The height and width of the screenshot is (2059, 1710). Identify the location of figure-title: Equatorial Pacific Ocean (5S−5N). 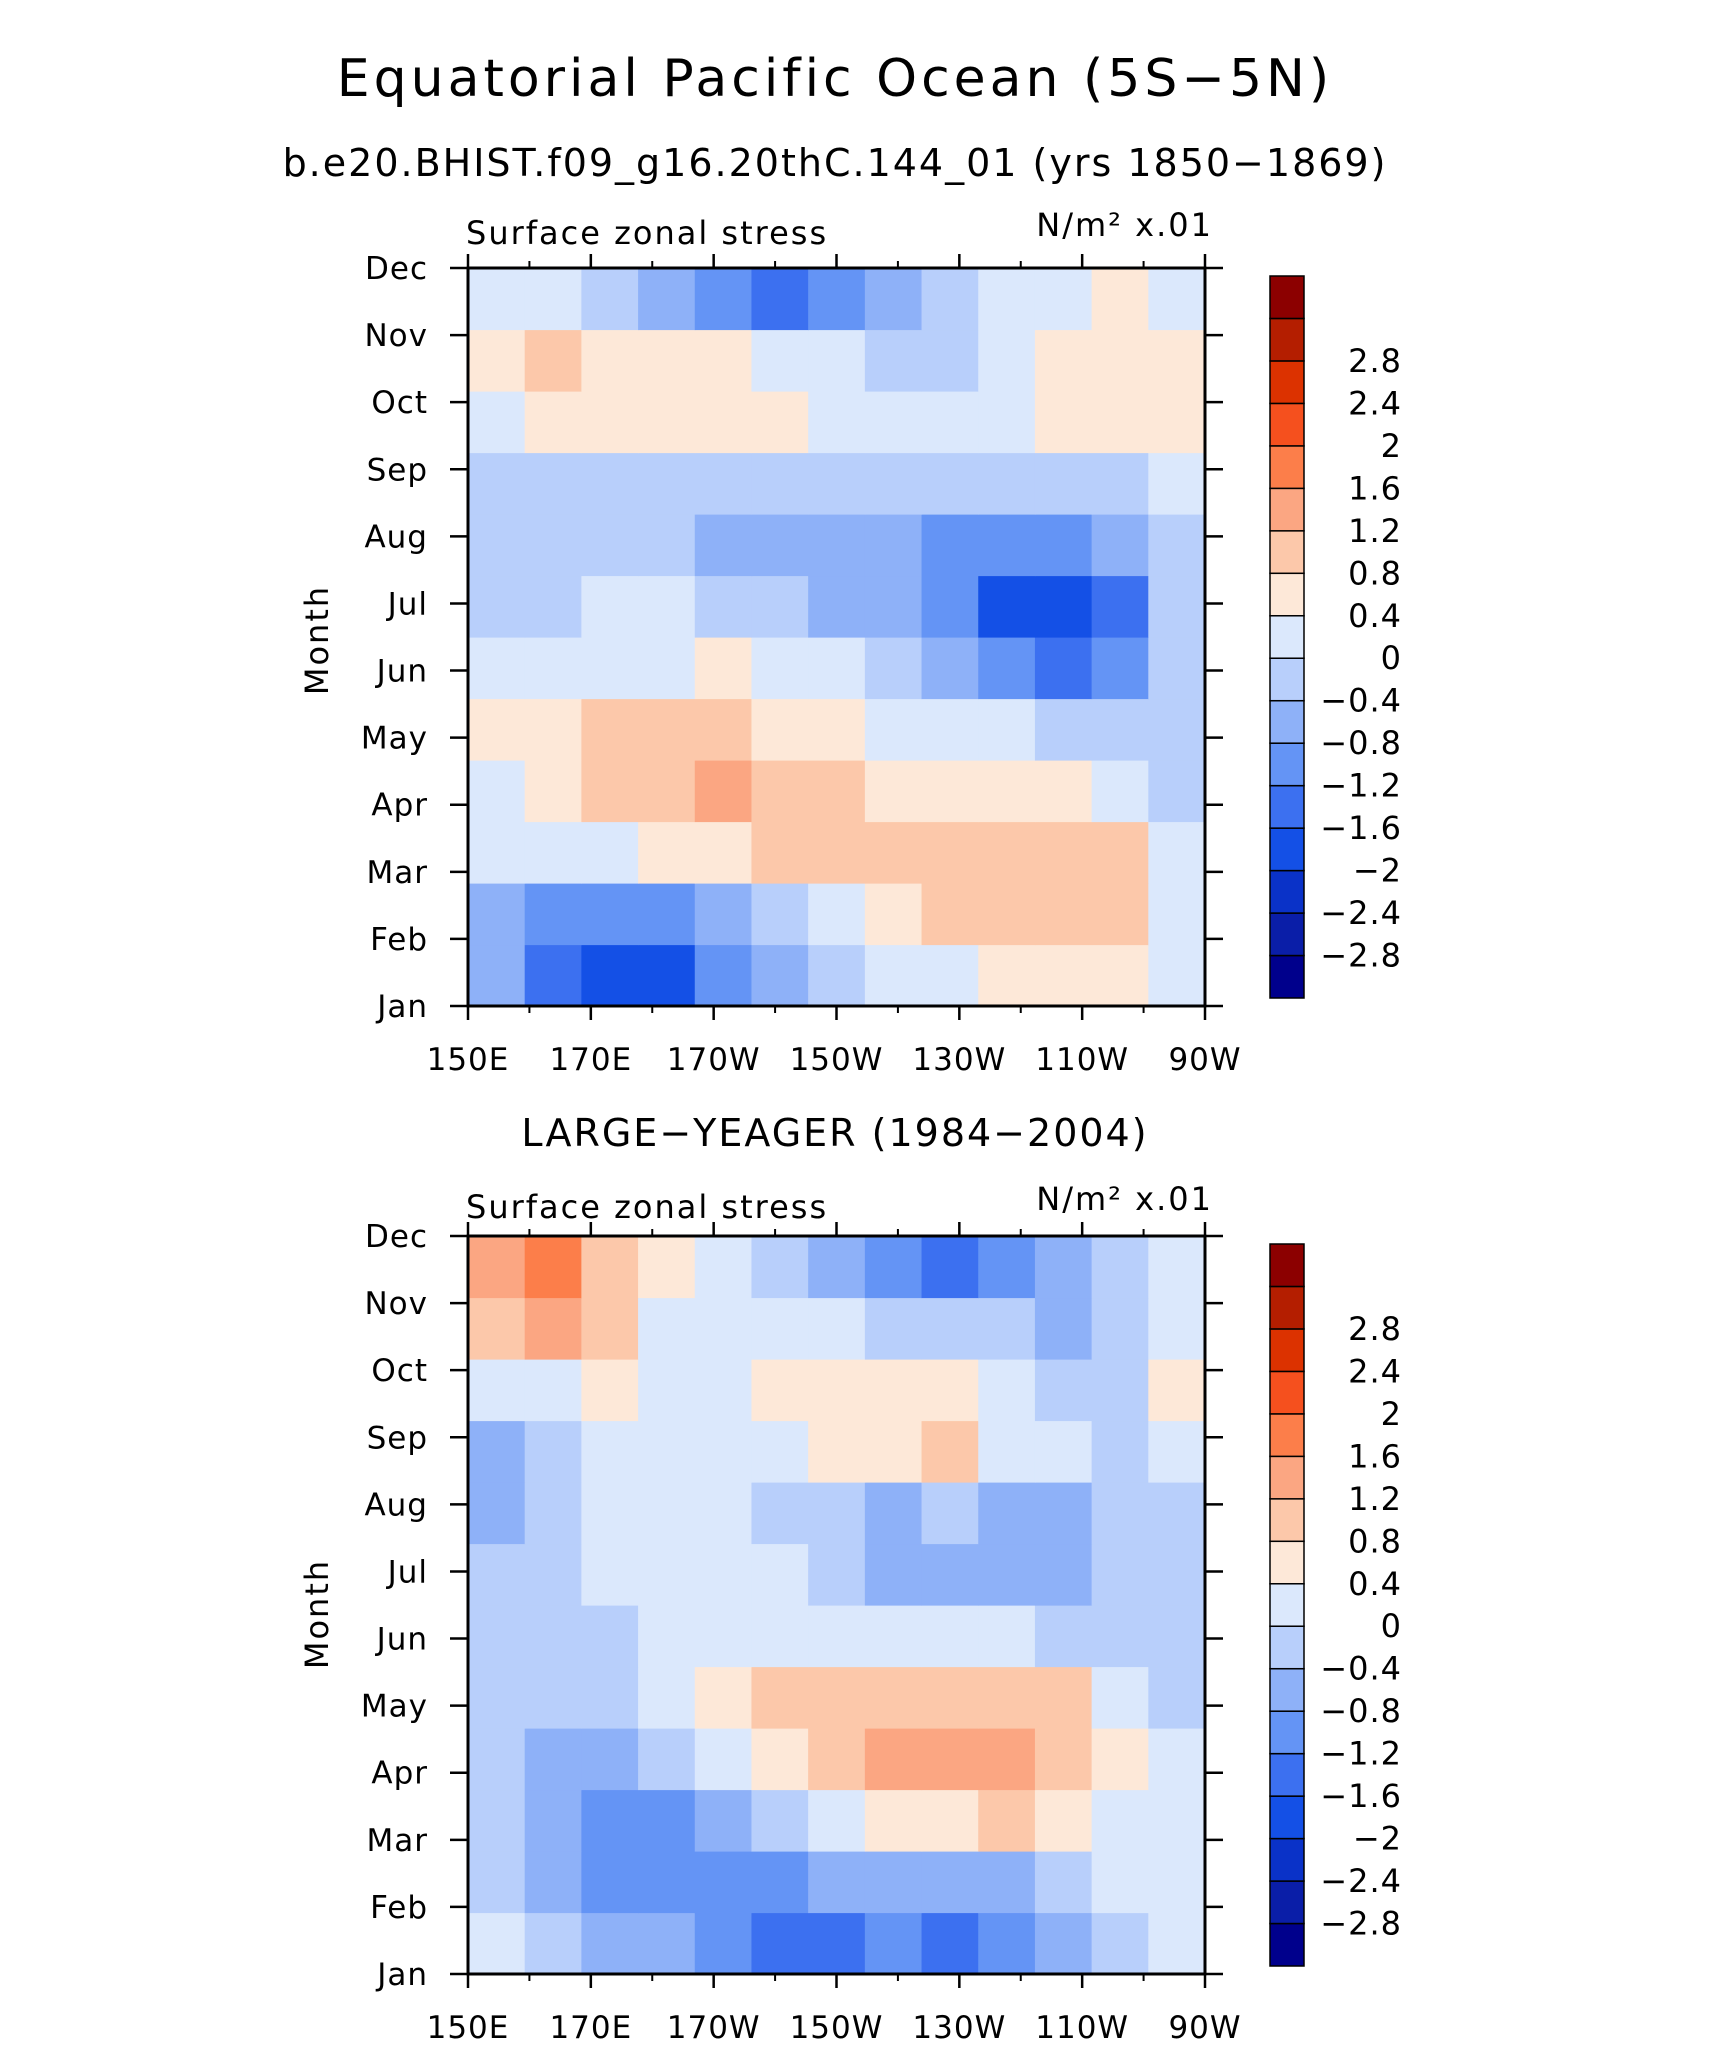
(835, 79).